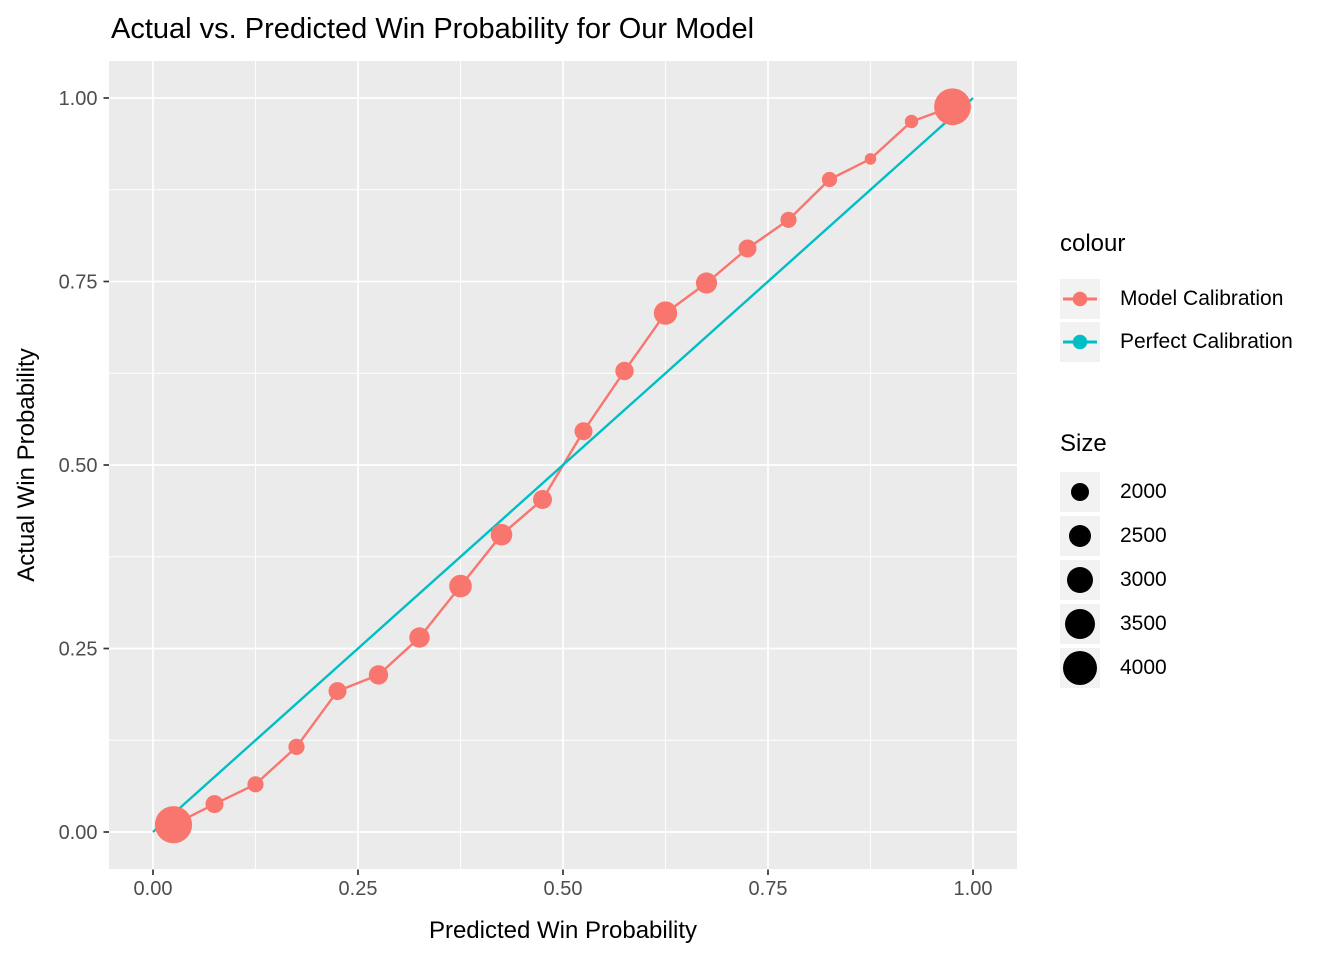  I want to click on size-3000-key, so click(1080, 580).